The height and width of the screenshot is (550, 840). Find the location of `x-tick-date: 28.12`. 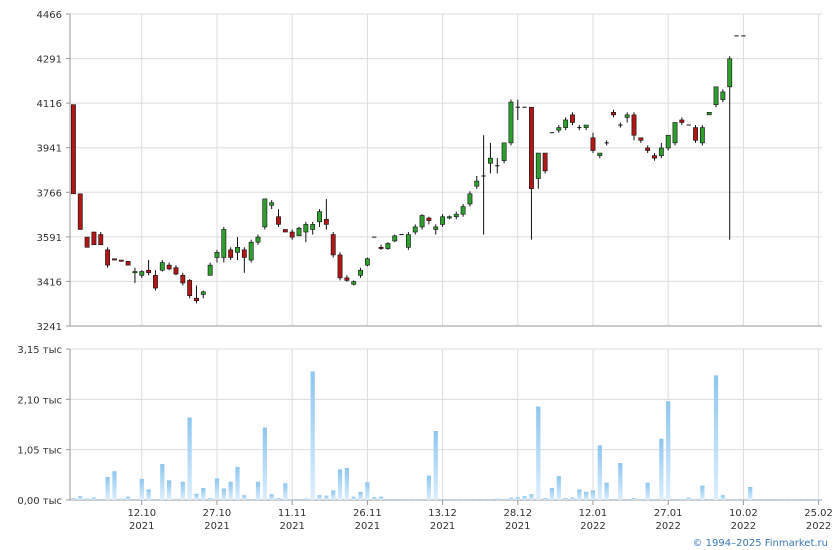

x-tick-date: 28.12 is located at coordinates (517, 513).